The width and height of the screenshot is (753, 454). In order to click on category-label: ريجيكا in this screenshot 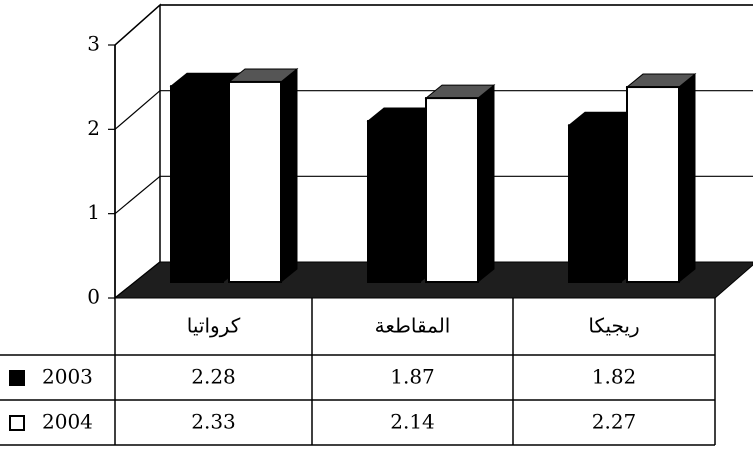, I will do `click(613, 326)`.